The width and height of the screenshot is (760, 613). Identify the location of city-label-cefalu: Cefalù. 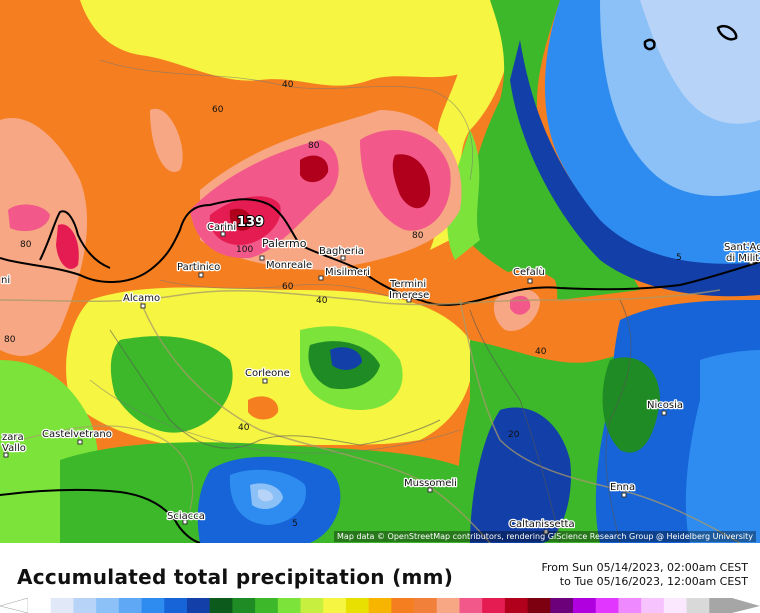
(529, 272).